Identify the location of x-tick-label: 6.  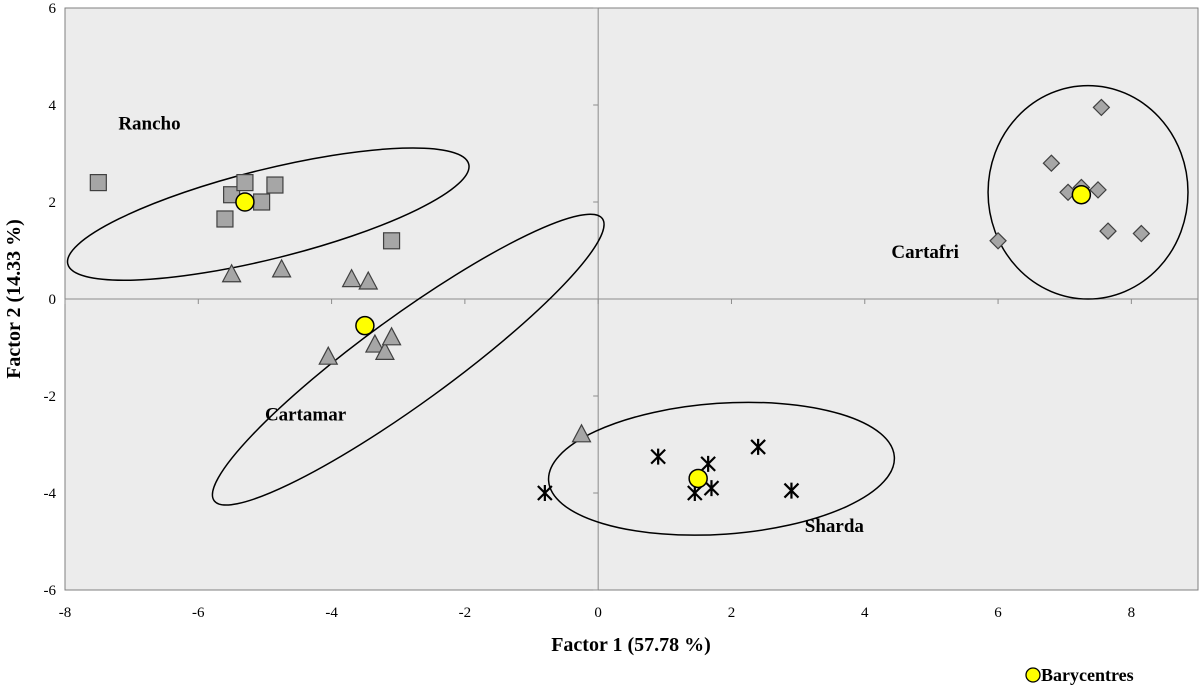
(998, 613).